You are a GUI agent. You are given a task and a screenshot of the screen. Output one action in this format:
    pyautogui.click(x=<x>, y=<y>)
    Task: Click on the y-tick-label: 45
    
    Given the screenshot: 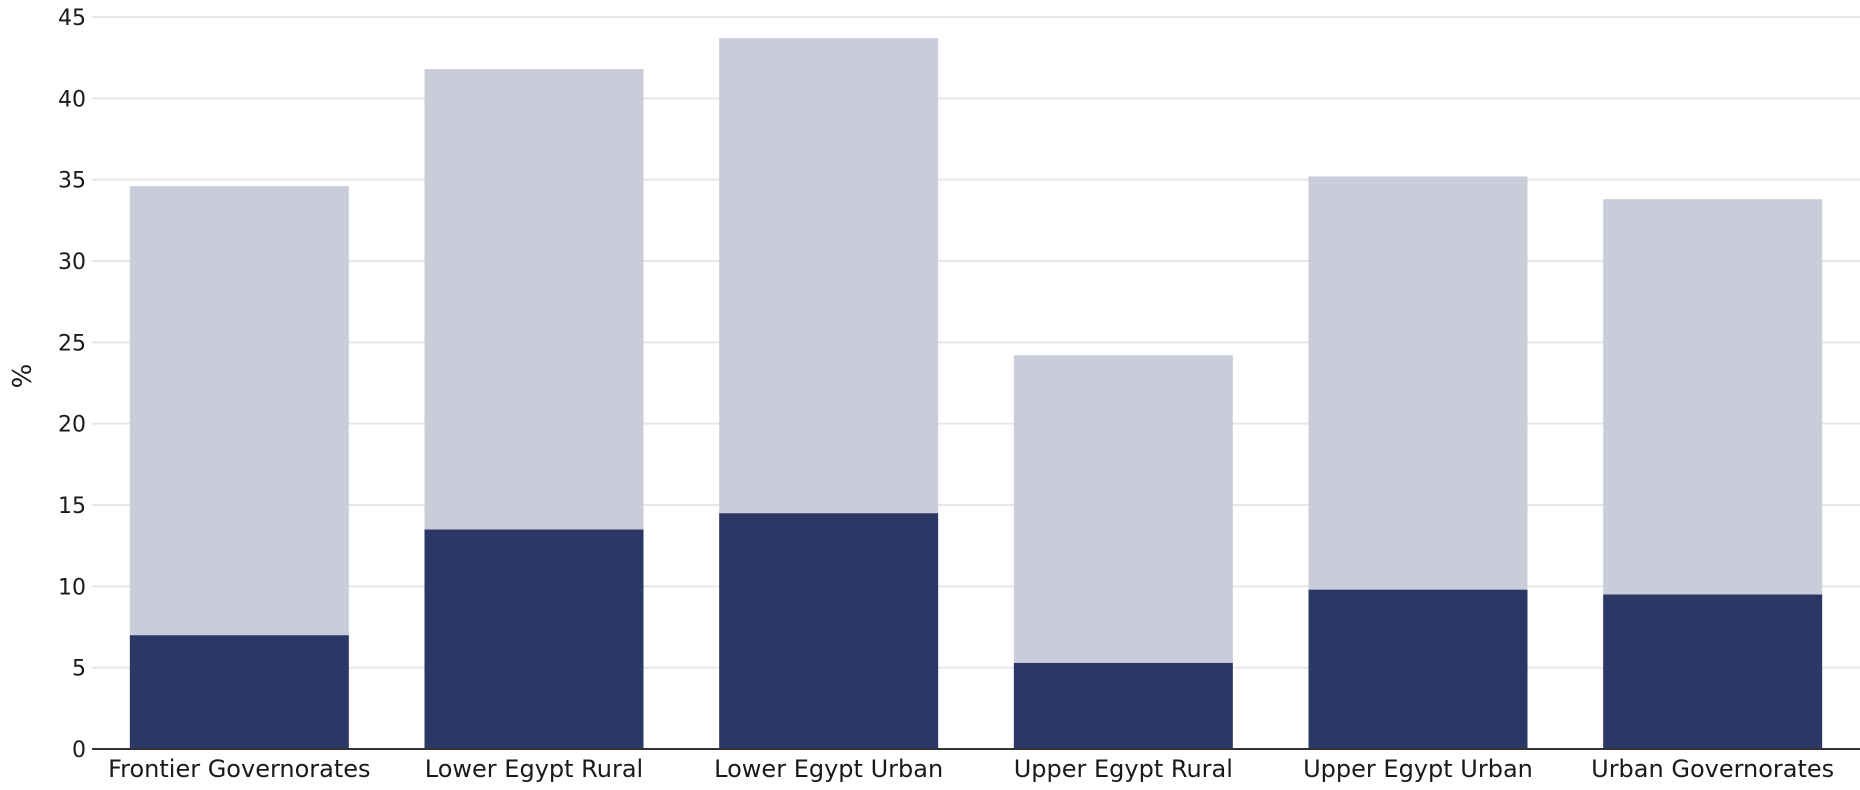 What is the action you would take?
    pyautogui.click(x=72, y=18)
    